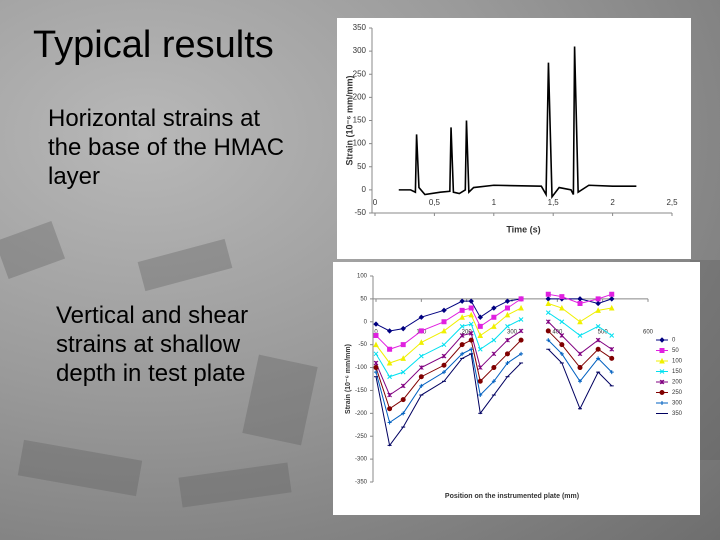 This screenshot has height=540, width=720. I want to click on y-tick-label: -200, so click(361, 414).